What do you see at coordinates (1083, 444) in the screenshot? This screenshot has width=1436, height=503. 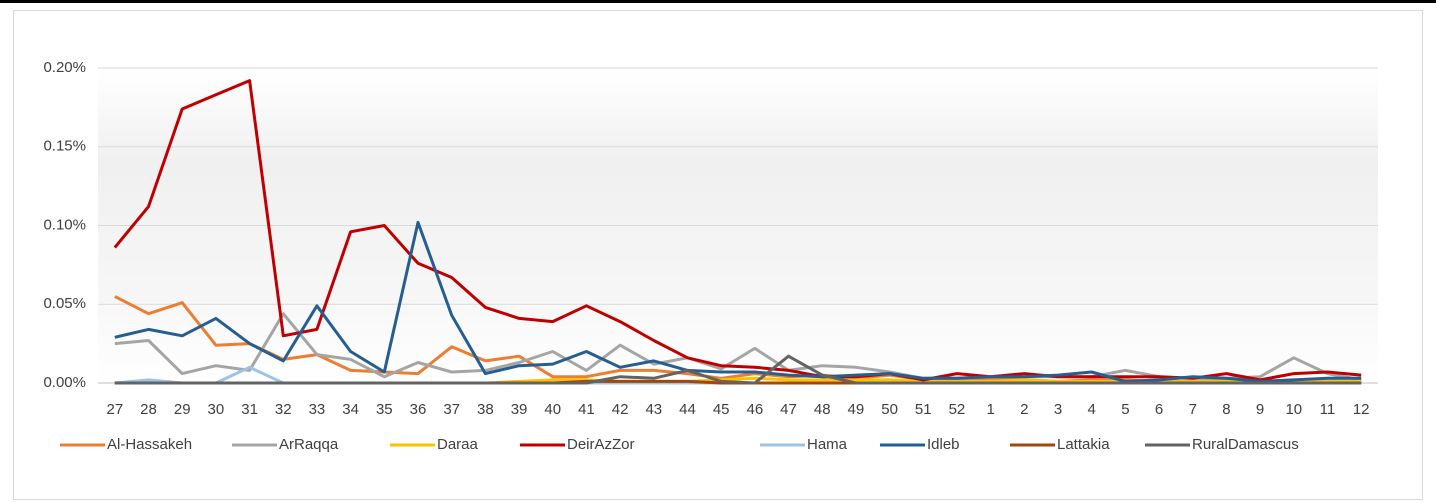 I see `legend-label: Lattakia` at bounding box center [1083, 444].